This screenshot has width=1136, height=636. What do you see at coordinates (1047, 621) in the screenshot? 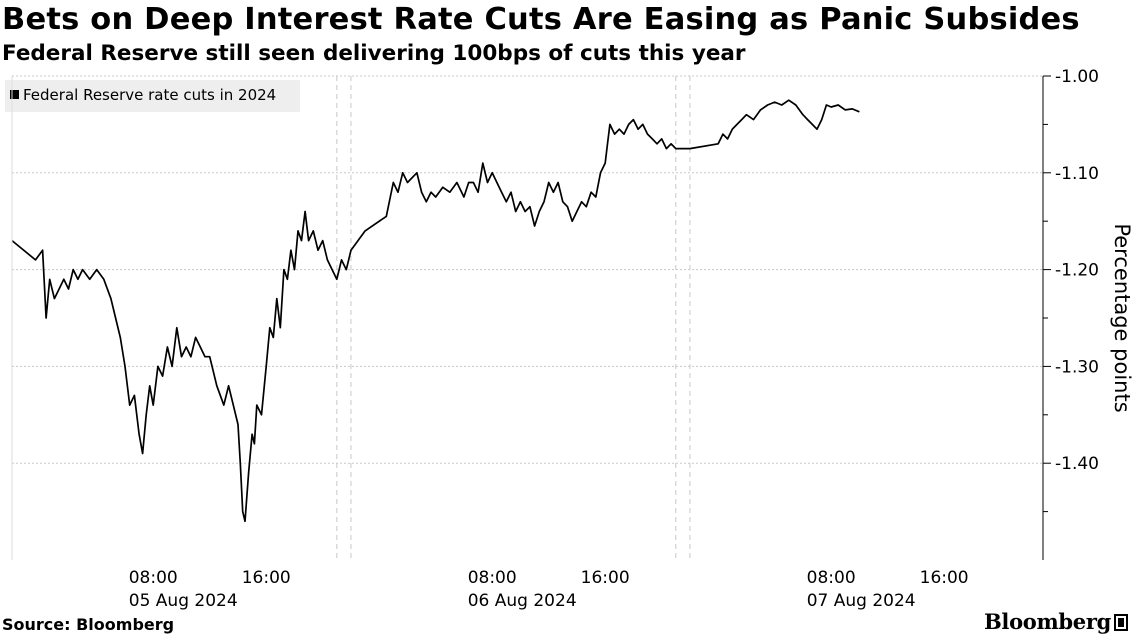
I see `logo-text: Bloomberg` at bounding box center [1047, 621].